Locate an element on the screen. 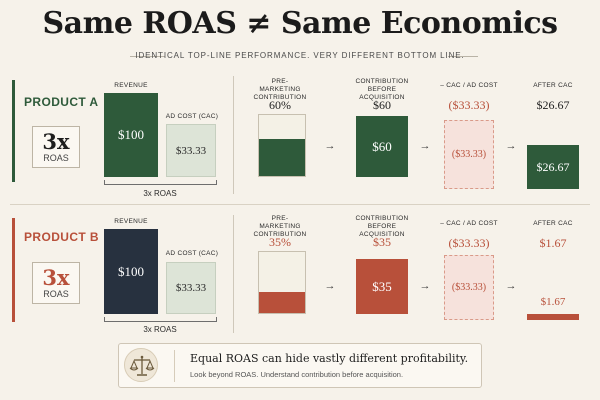  product-a-adcost-label: AD COST (CAC) is located at coordinates (192, 116).